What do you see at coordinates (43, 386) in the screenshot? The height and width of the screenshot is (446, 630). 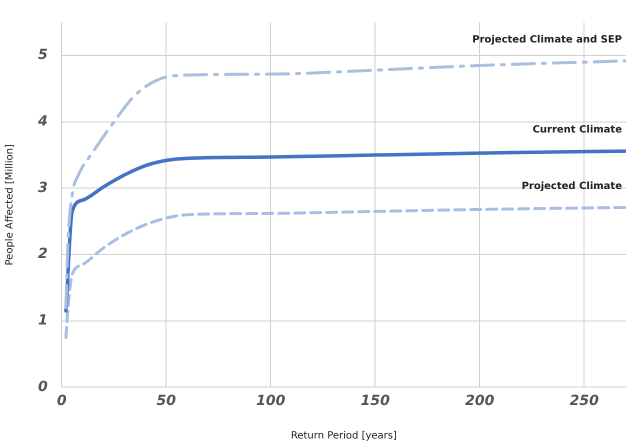 I see `y-tick-label: 0` at bounding box center [43, 386].